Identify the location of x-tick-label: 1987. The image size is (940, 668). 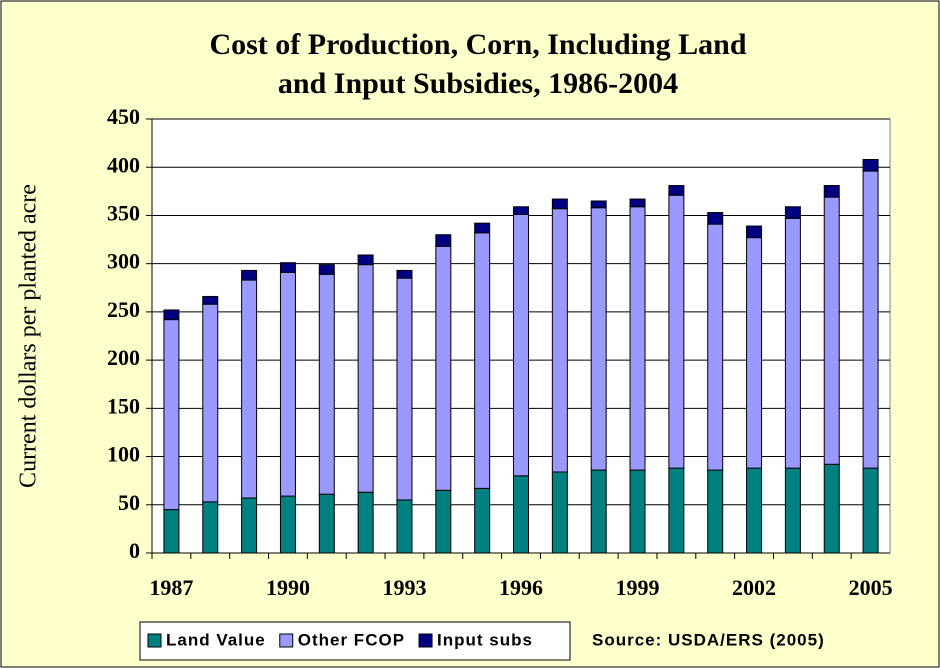
(171, 587).